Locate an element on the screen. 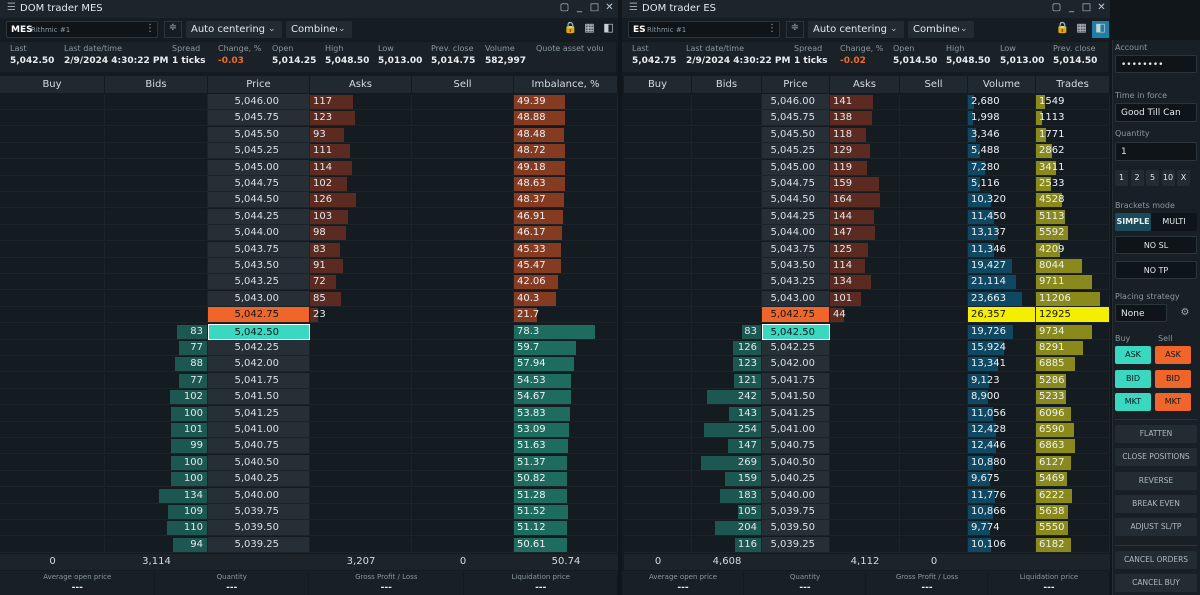  no-sl-button: NO SL is located at coordinates (1156, 245).